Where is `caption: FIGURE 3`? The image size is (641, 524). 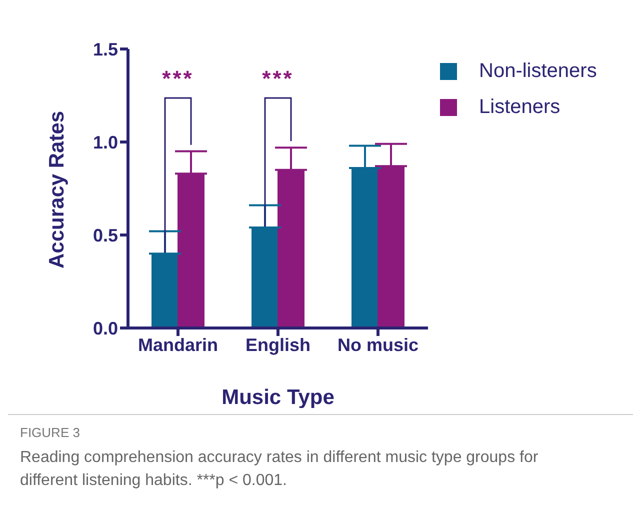
caption: FIGURE 3 is located at coordinates (50, 432).